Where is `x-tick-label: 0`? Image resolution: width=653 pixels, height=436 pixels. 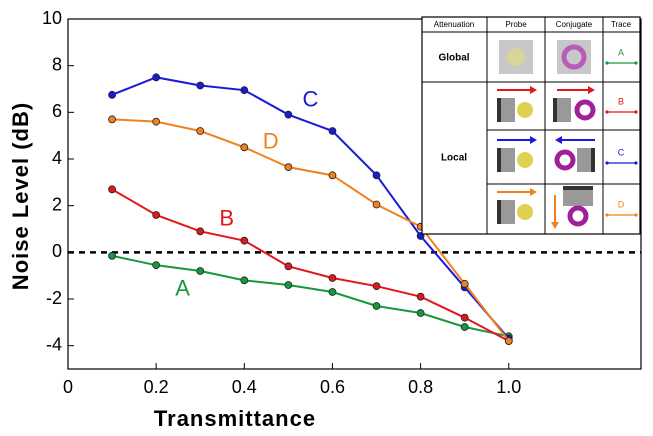 x-tick-label: 0 is located at coordinates (68, 387).